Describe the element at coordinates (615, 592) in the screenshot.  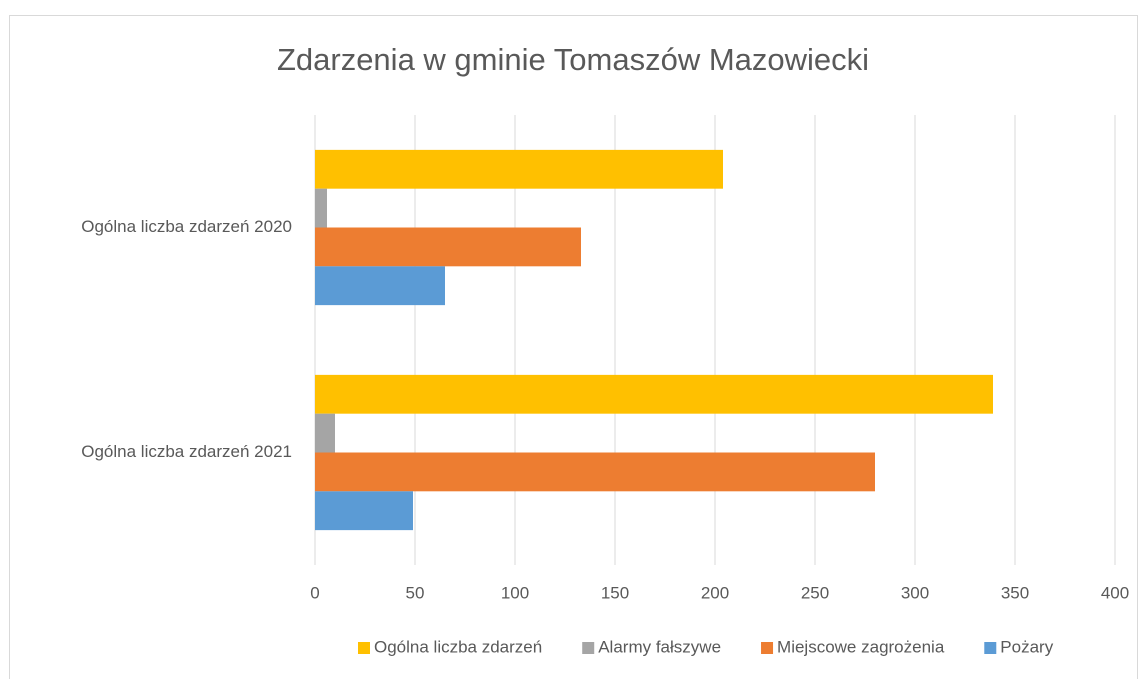
I see `x-tick-label: 150` at that location.